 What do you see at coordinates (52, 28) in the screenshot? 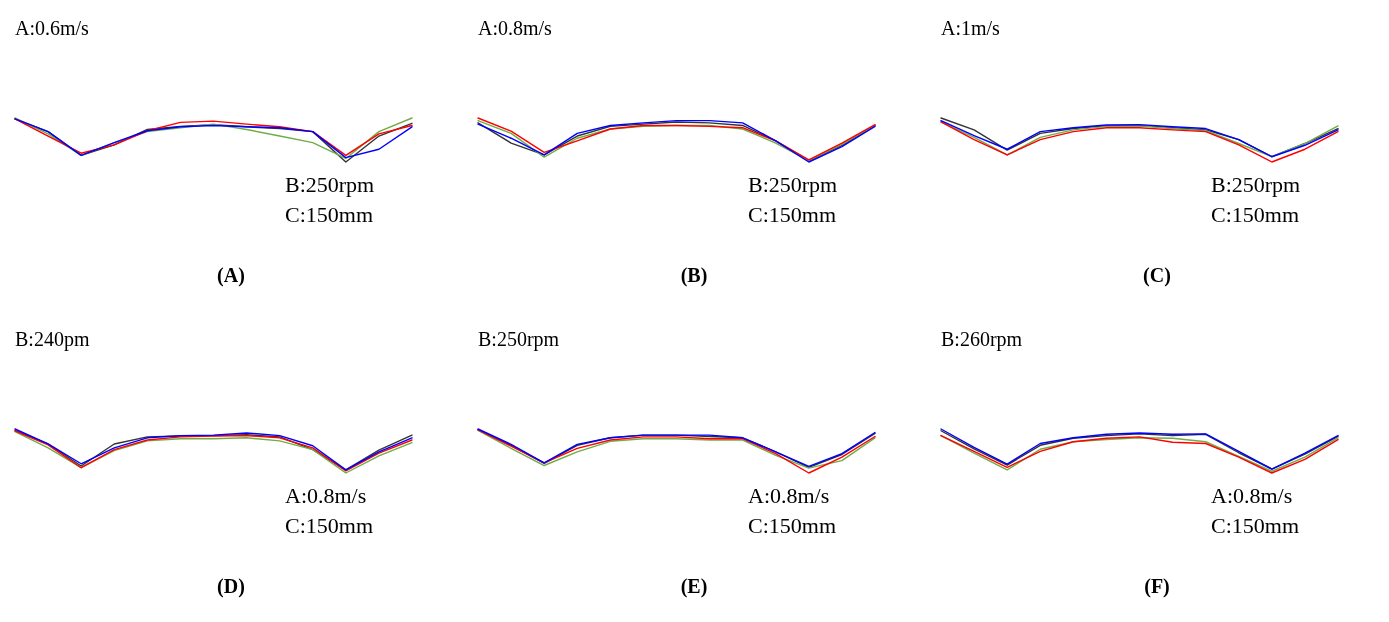
I see `chart-title: A:0.6m/s` at bounding box center [52, 28].